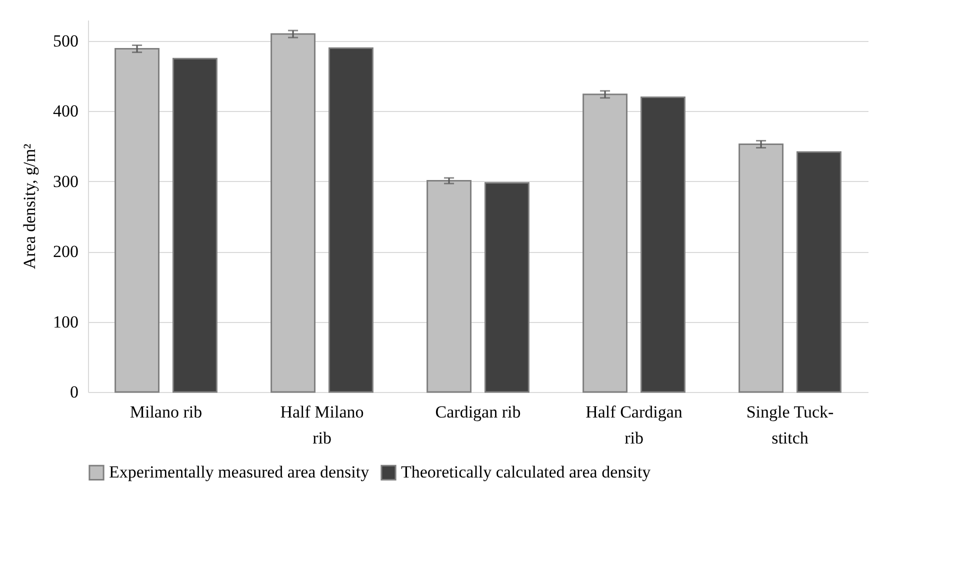 This screenshot has width=971, height=585. I want to click on x-tick-label: Single Tuck-stitch, so click(790, 425).